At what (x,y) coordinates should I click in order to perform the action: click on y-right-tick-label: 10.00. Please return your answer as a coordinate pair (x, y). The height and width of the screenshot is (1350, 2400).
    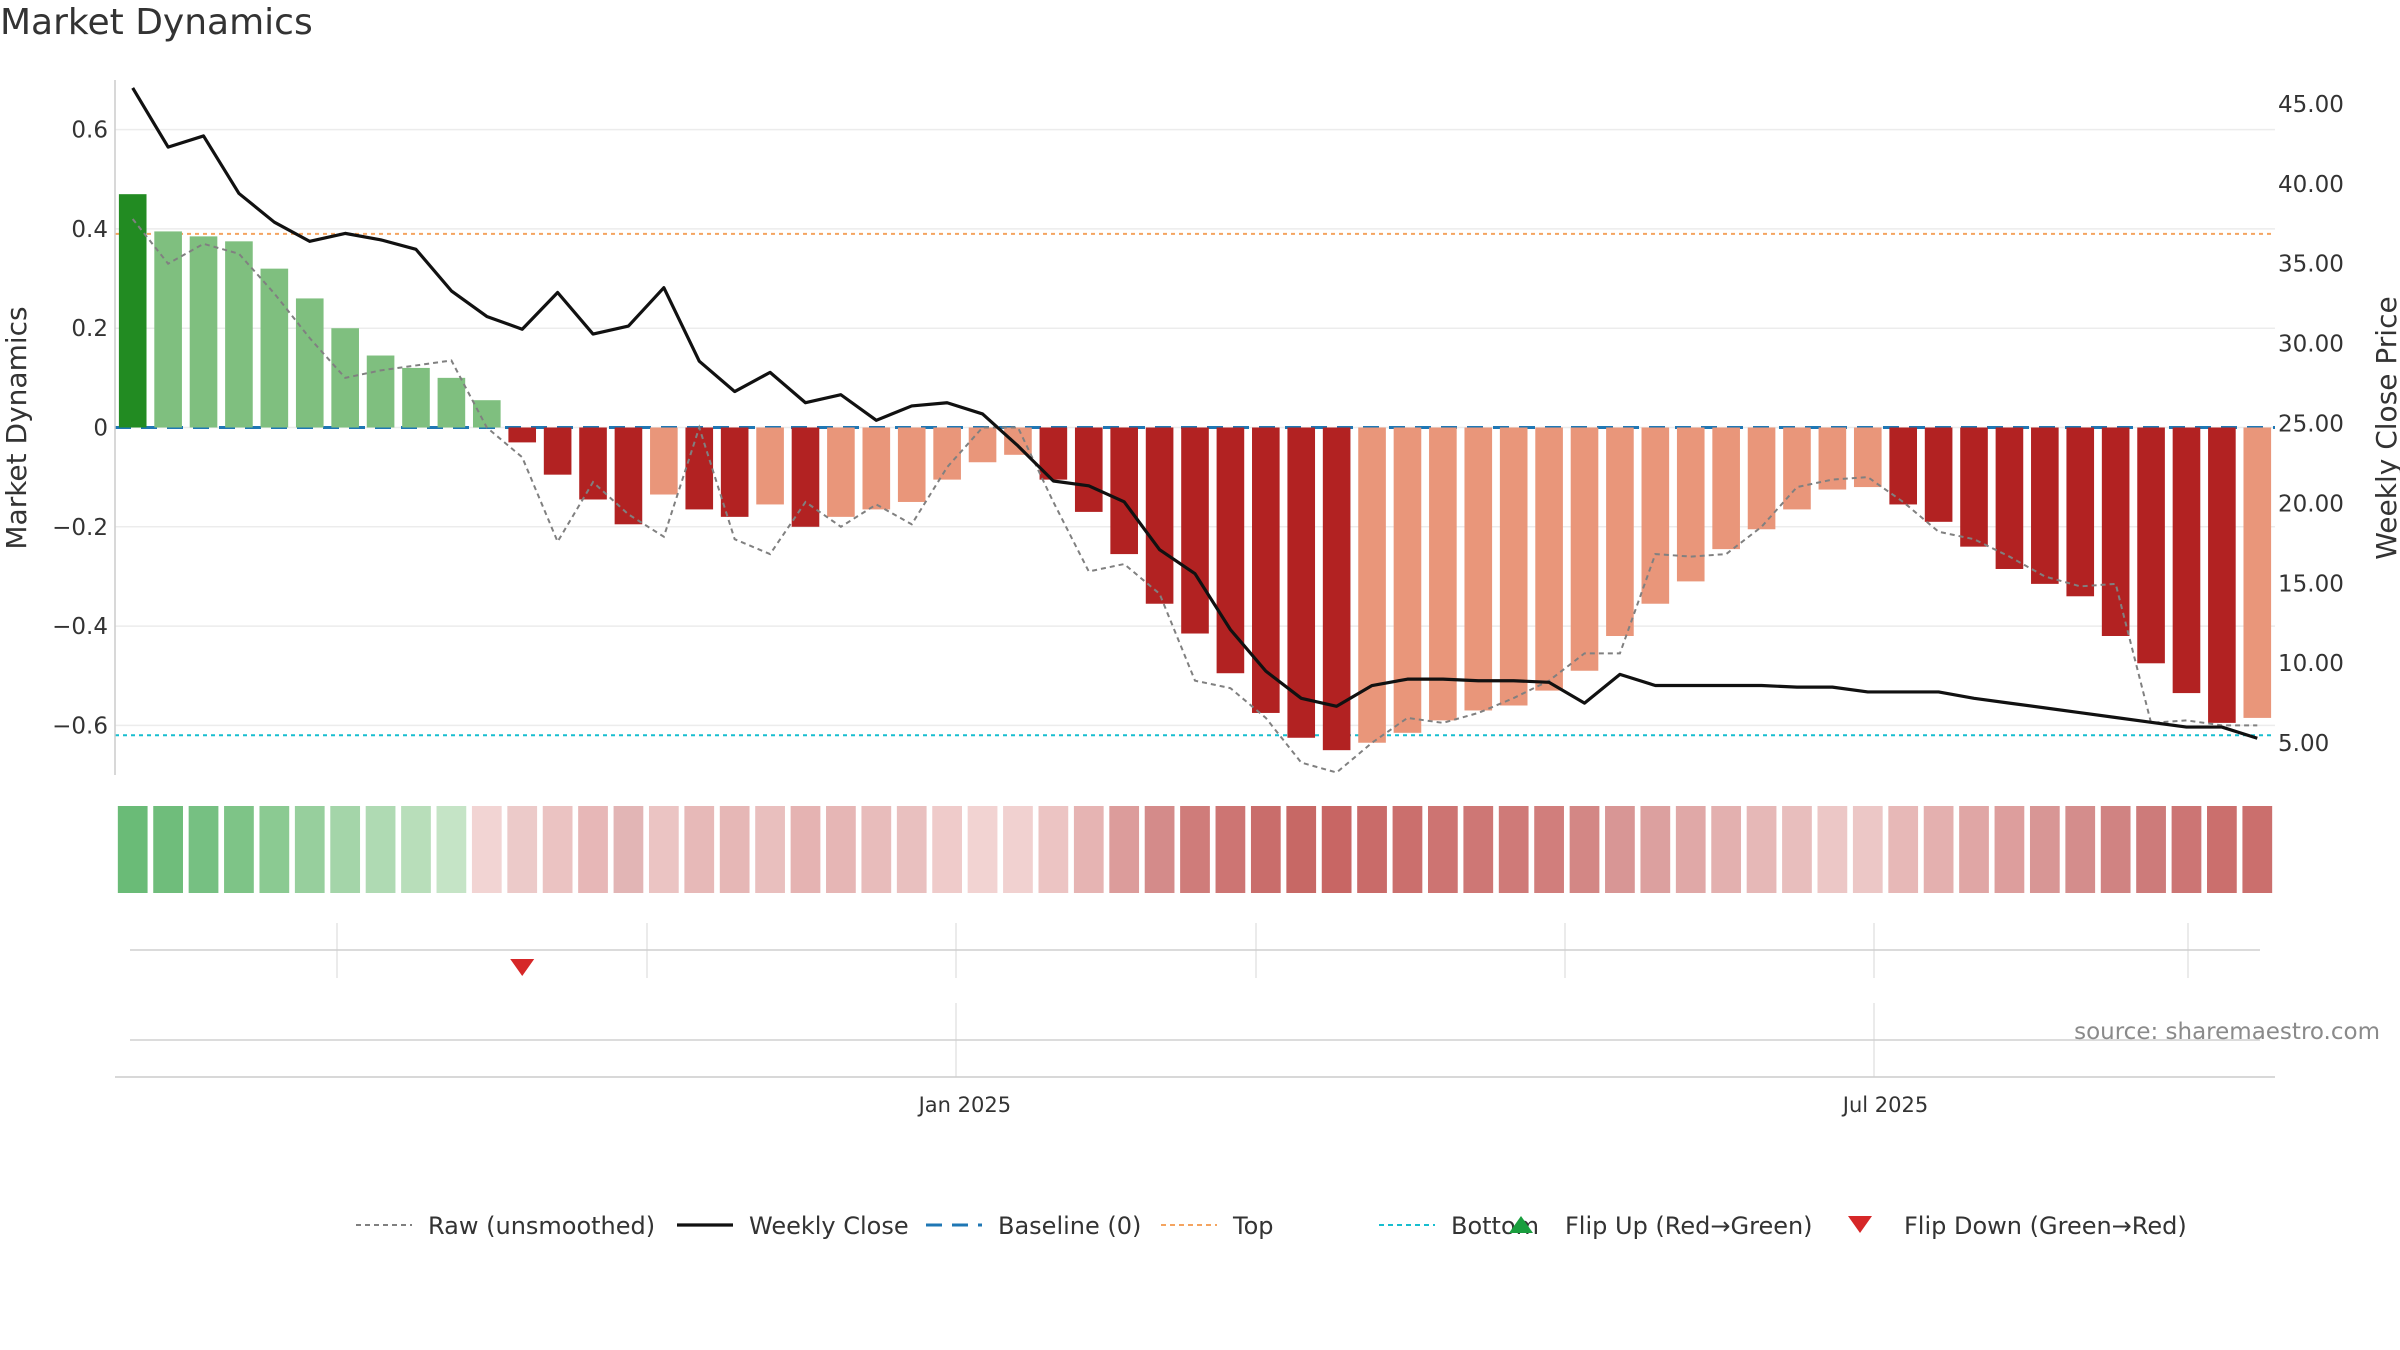
    Looking at the image, I should click on (2311, 664).